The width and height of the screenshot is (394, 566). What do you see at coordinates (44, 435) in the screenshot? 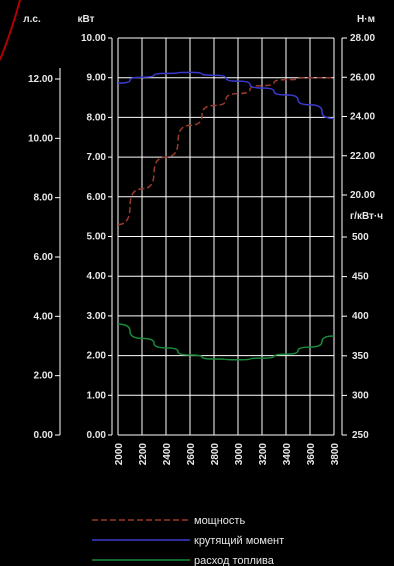
I see `hp-tick-label: 0.00` at bounding box center [44, 435].